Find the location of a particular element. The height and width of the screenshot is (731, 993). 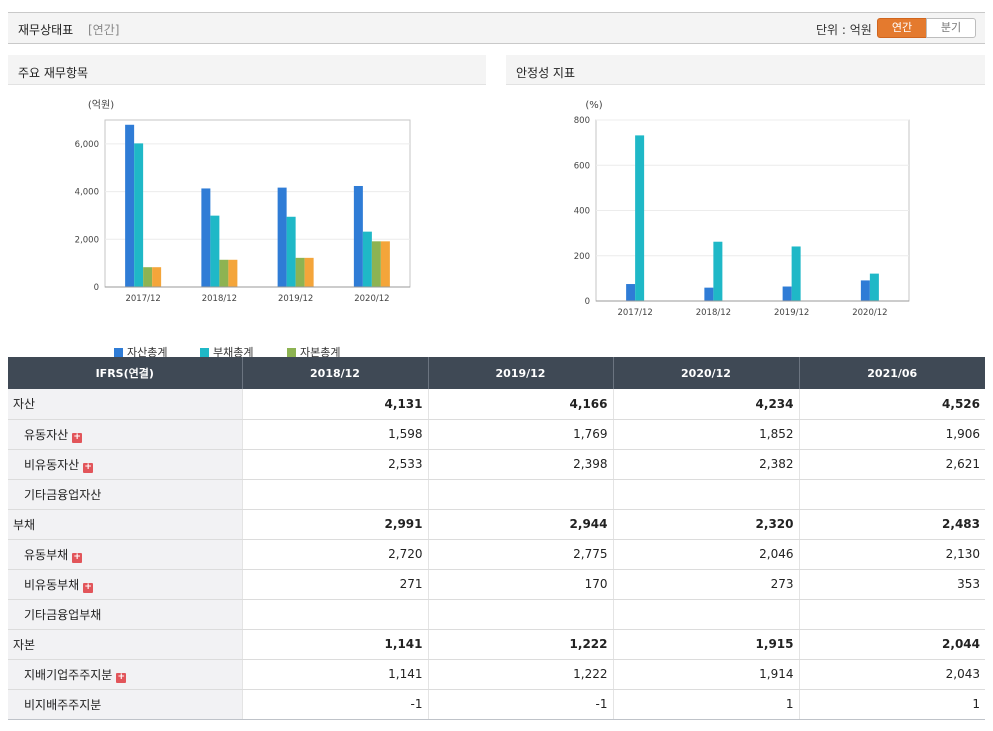

cell-value: 4,166 is located at coordinates (520, 404).